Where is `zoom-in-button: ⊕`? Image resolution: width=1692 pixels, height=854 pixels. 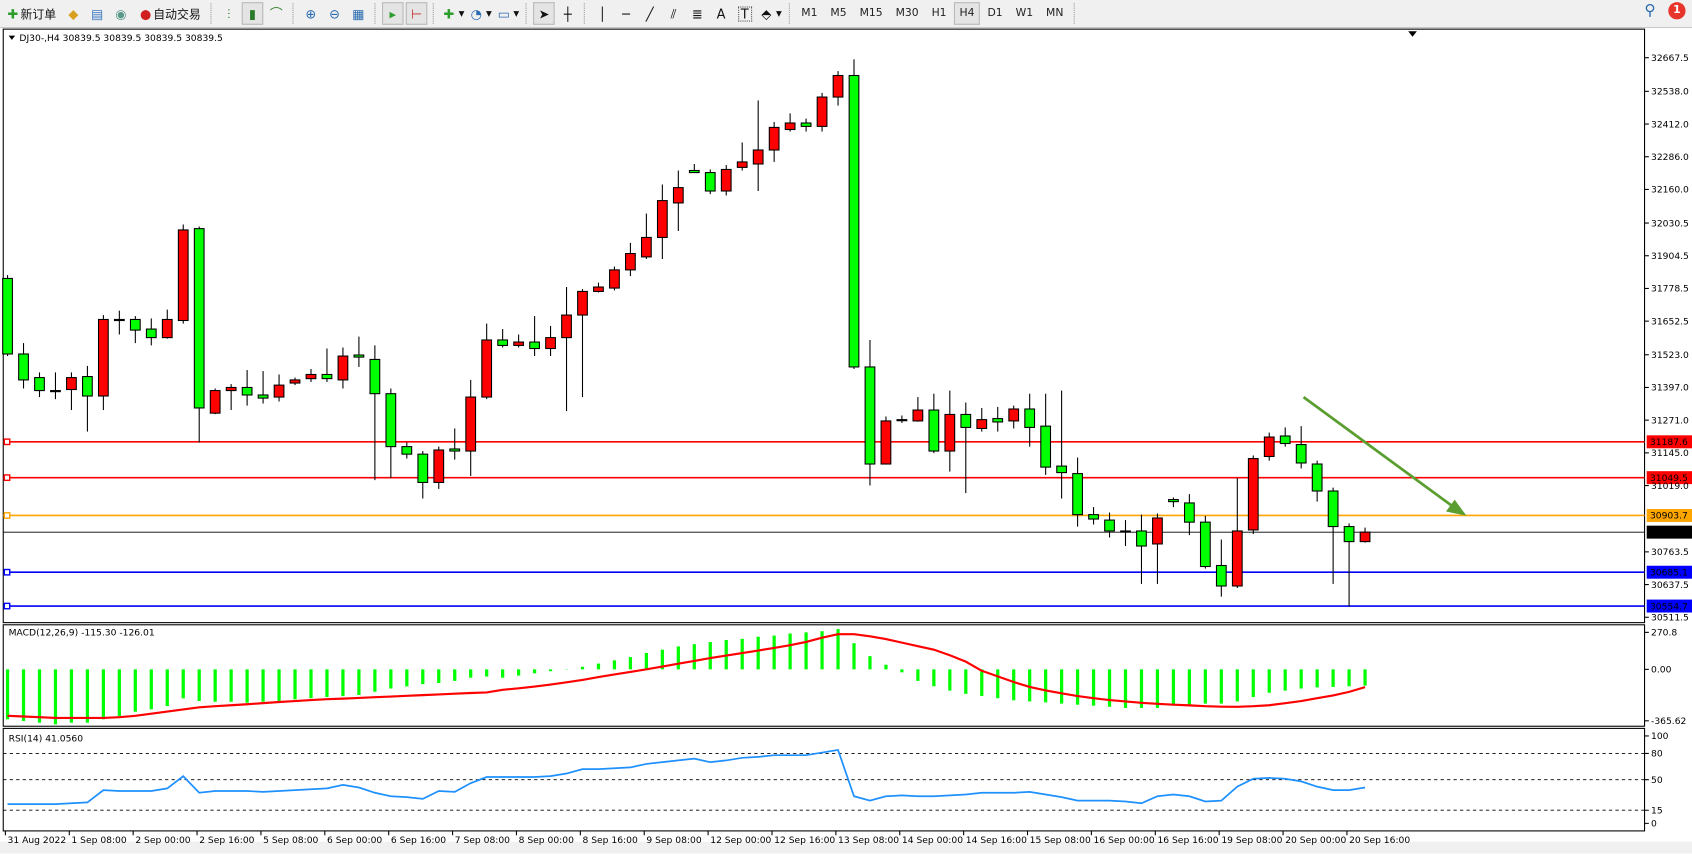 zoom-in-button: ⊕ is located at coordinates (311, 13).